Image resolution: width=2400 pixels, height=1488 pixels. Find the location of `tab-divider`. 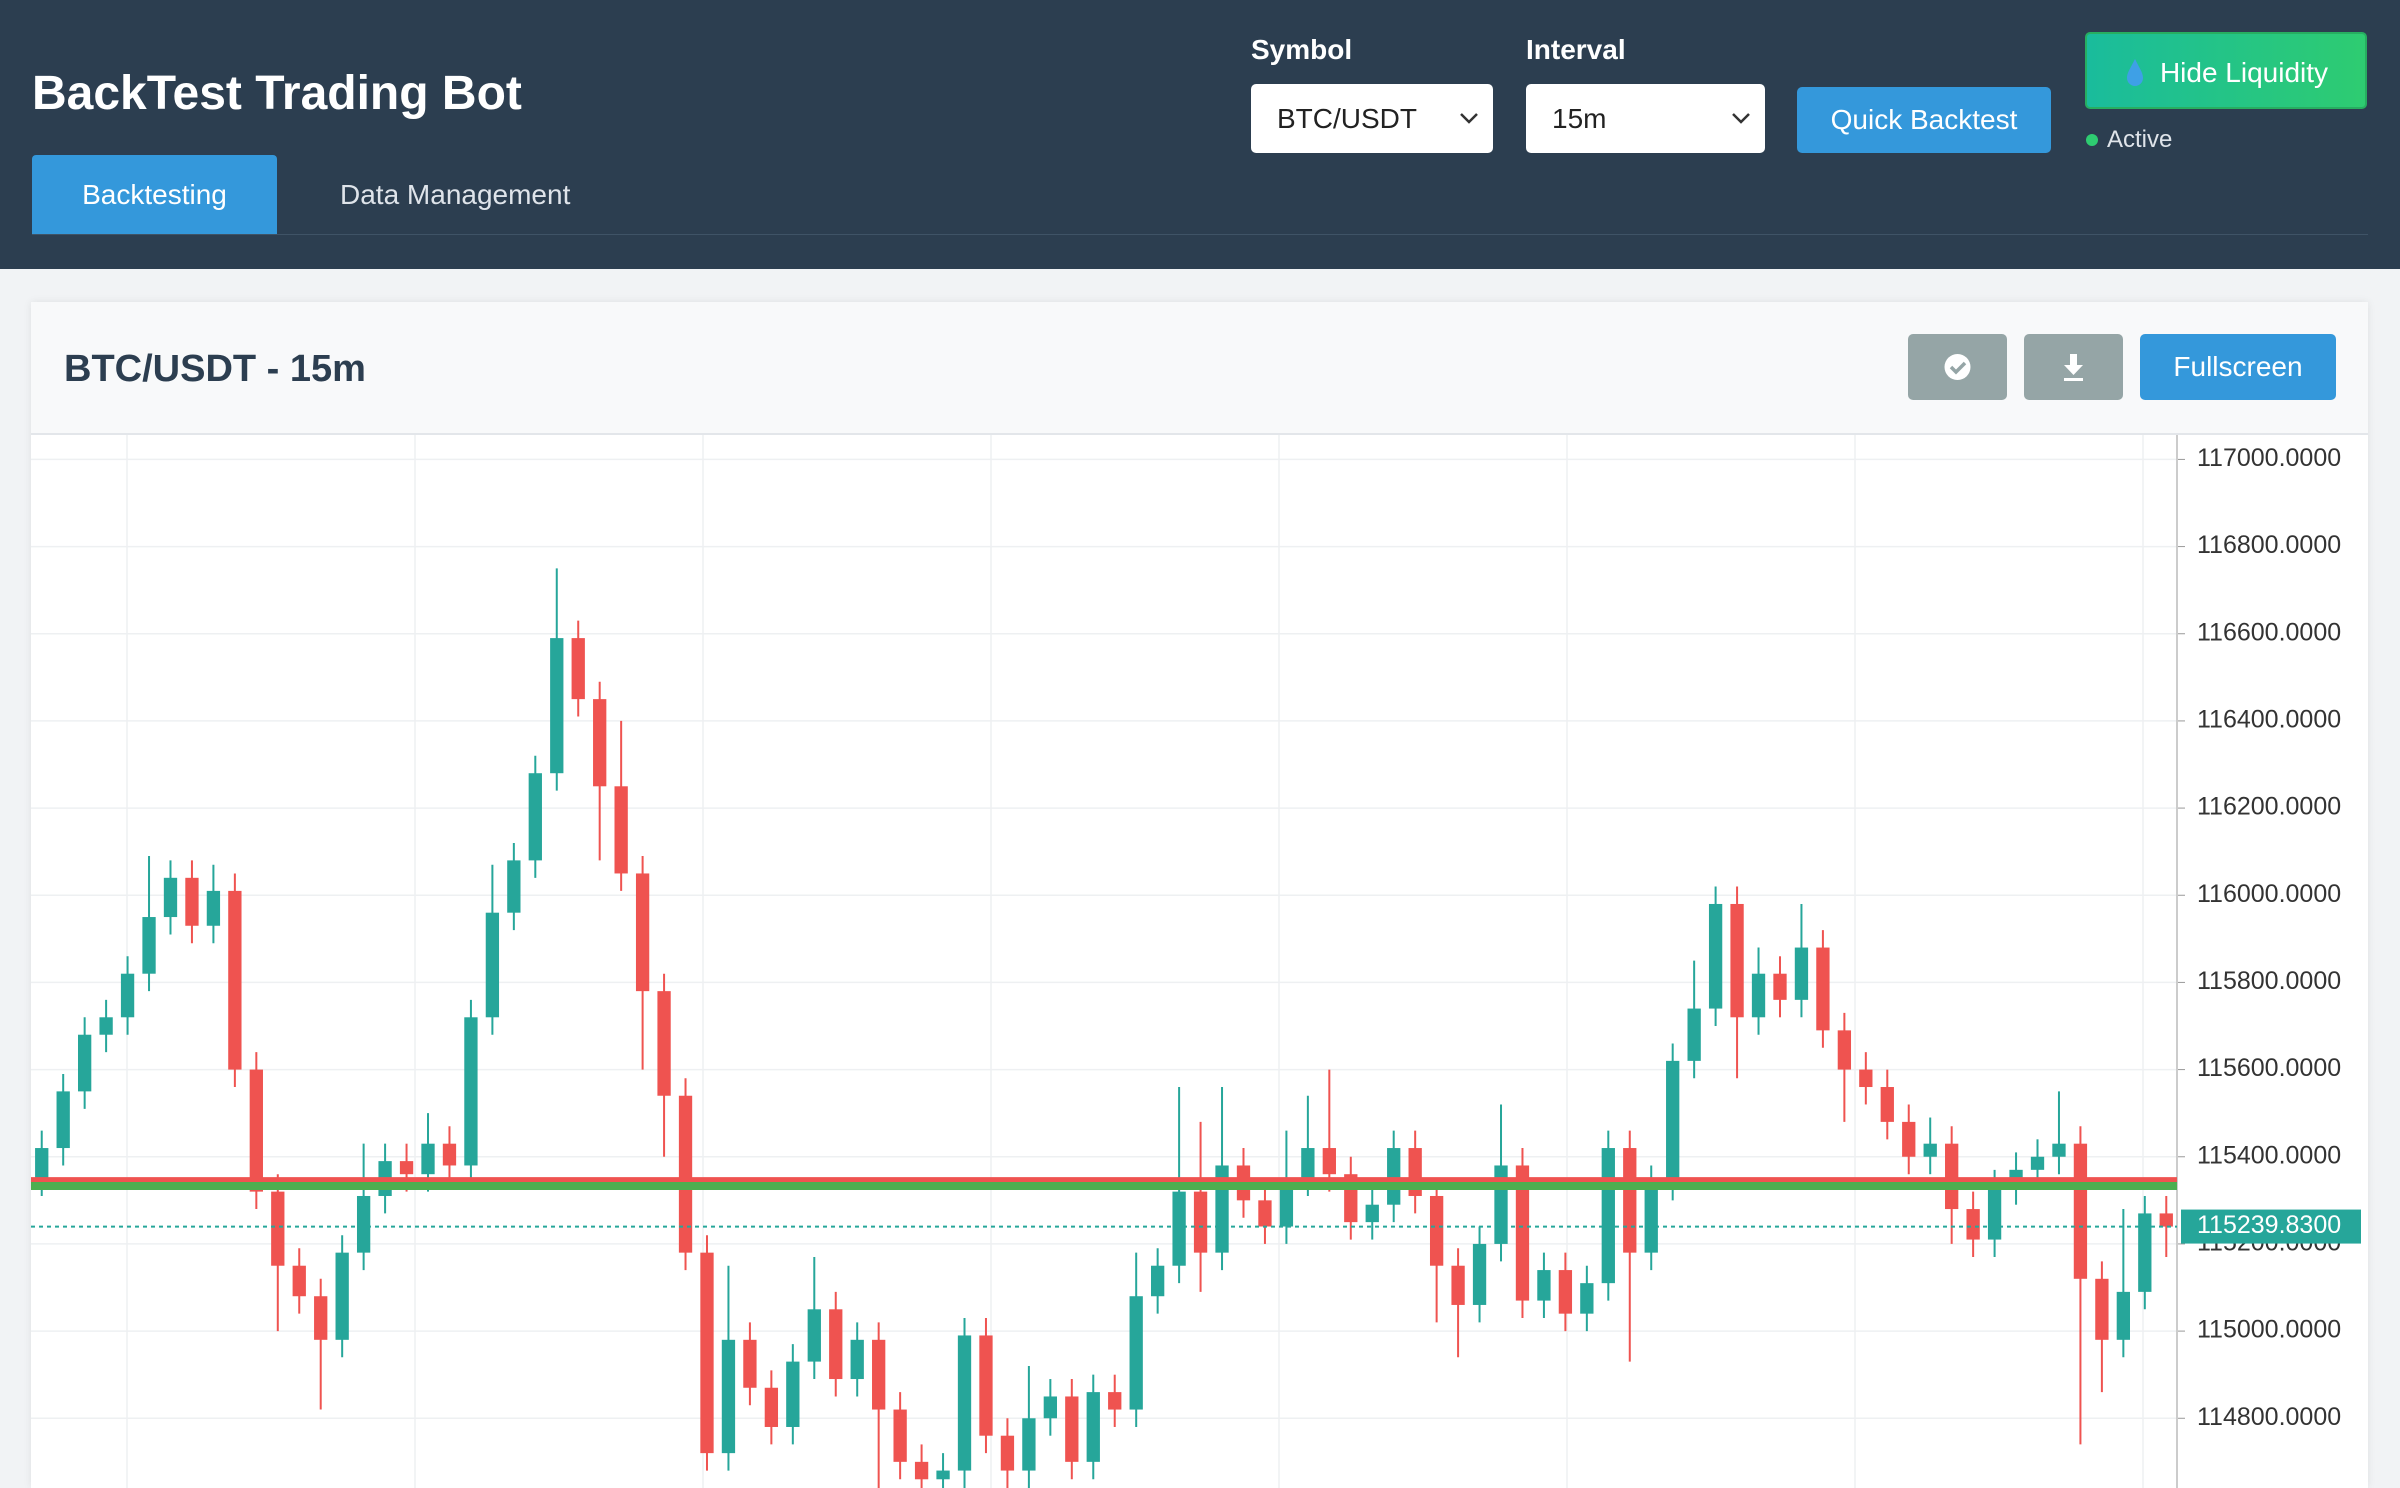

tab-divider is located at coordinates (1200, 234).